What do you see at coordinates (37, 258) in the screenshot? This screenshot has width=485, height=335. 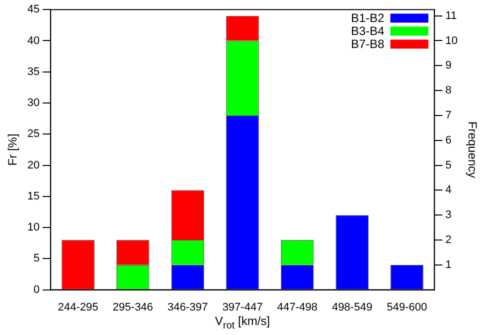 I see `y-tick-label: 5` at bounding box center [37, 258].